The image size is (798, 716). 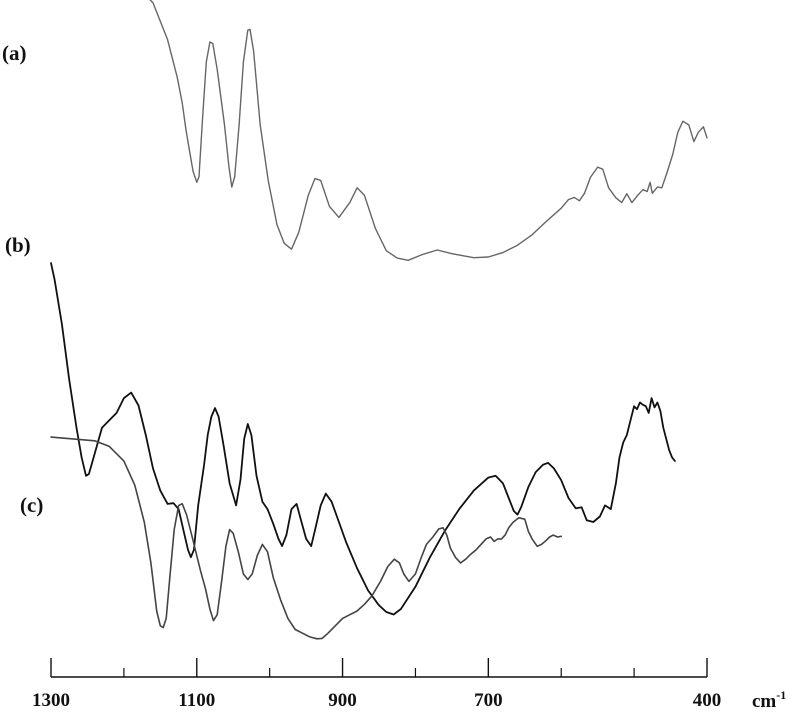 What do you see at coordinates (22, 279) in the screenshot?
I see `curve-labels: (a) (b) (c)` at bounding box center [22, 279].